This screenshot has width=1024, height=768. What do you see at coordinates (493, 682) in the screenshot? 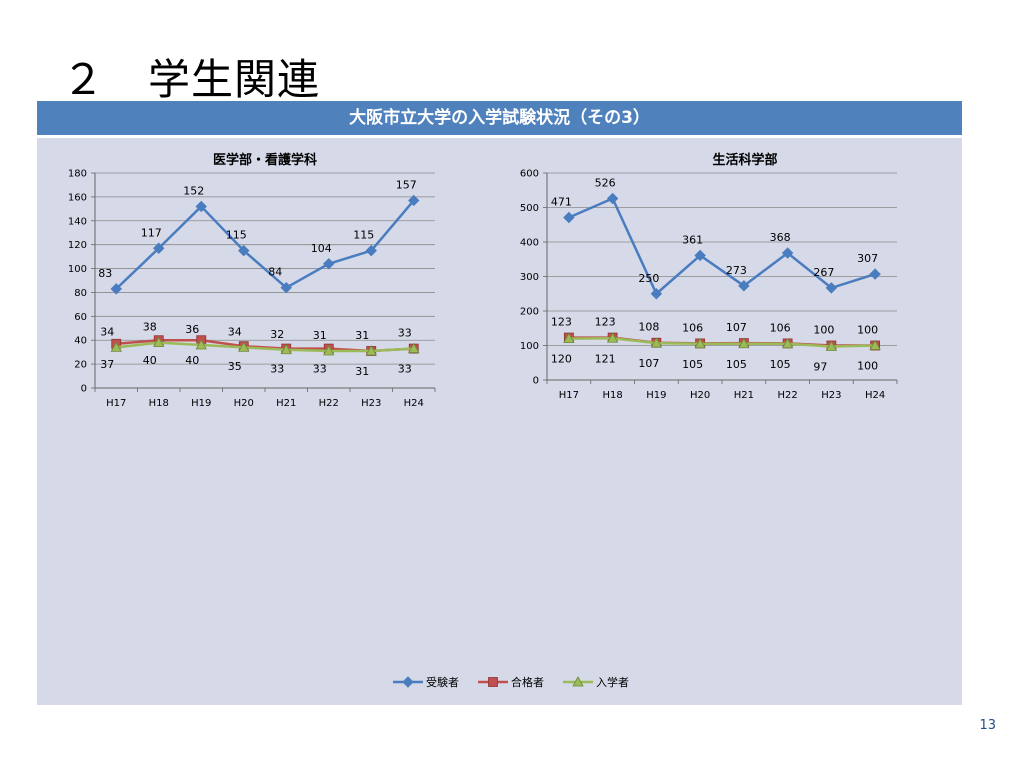
I see `legend-2-marker` at bounding box center [493, 682].